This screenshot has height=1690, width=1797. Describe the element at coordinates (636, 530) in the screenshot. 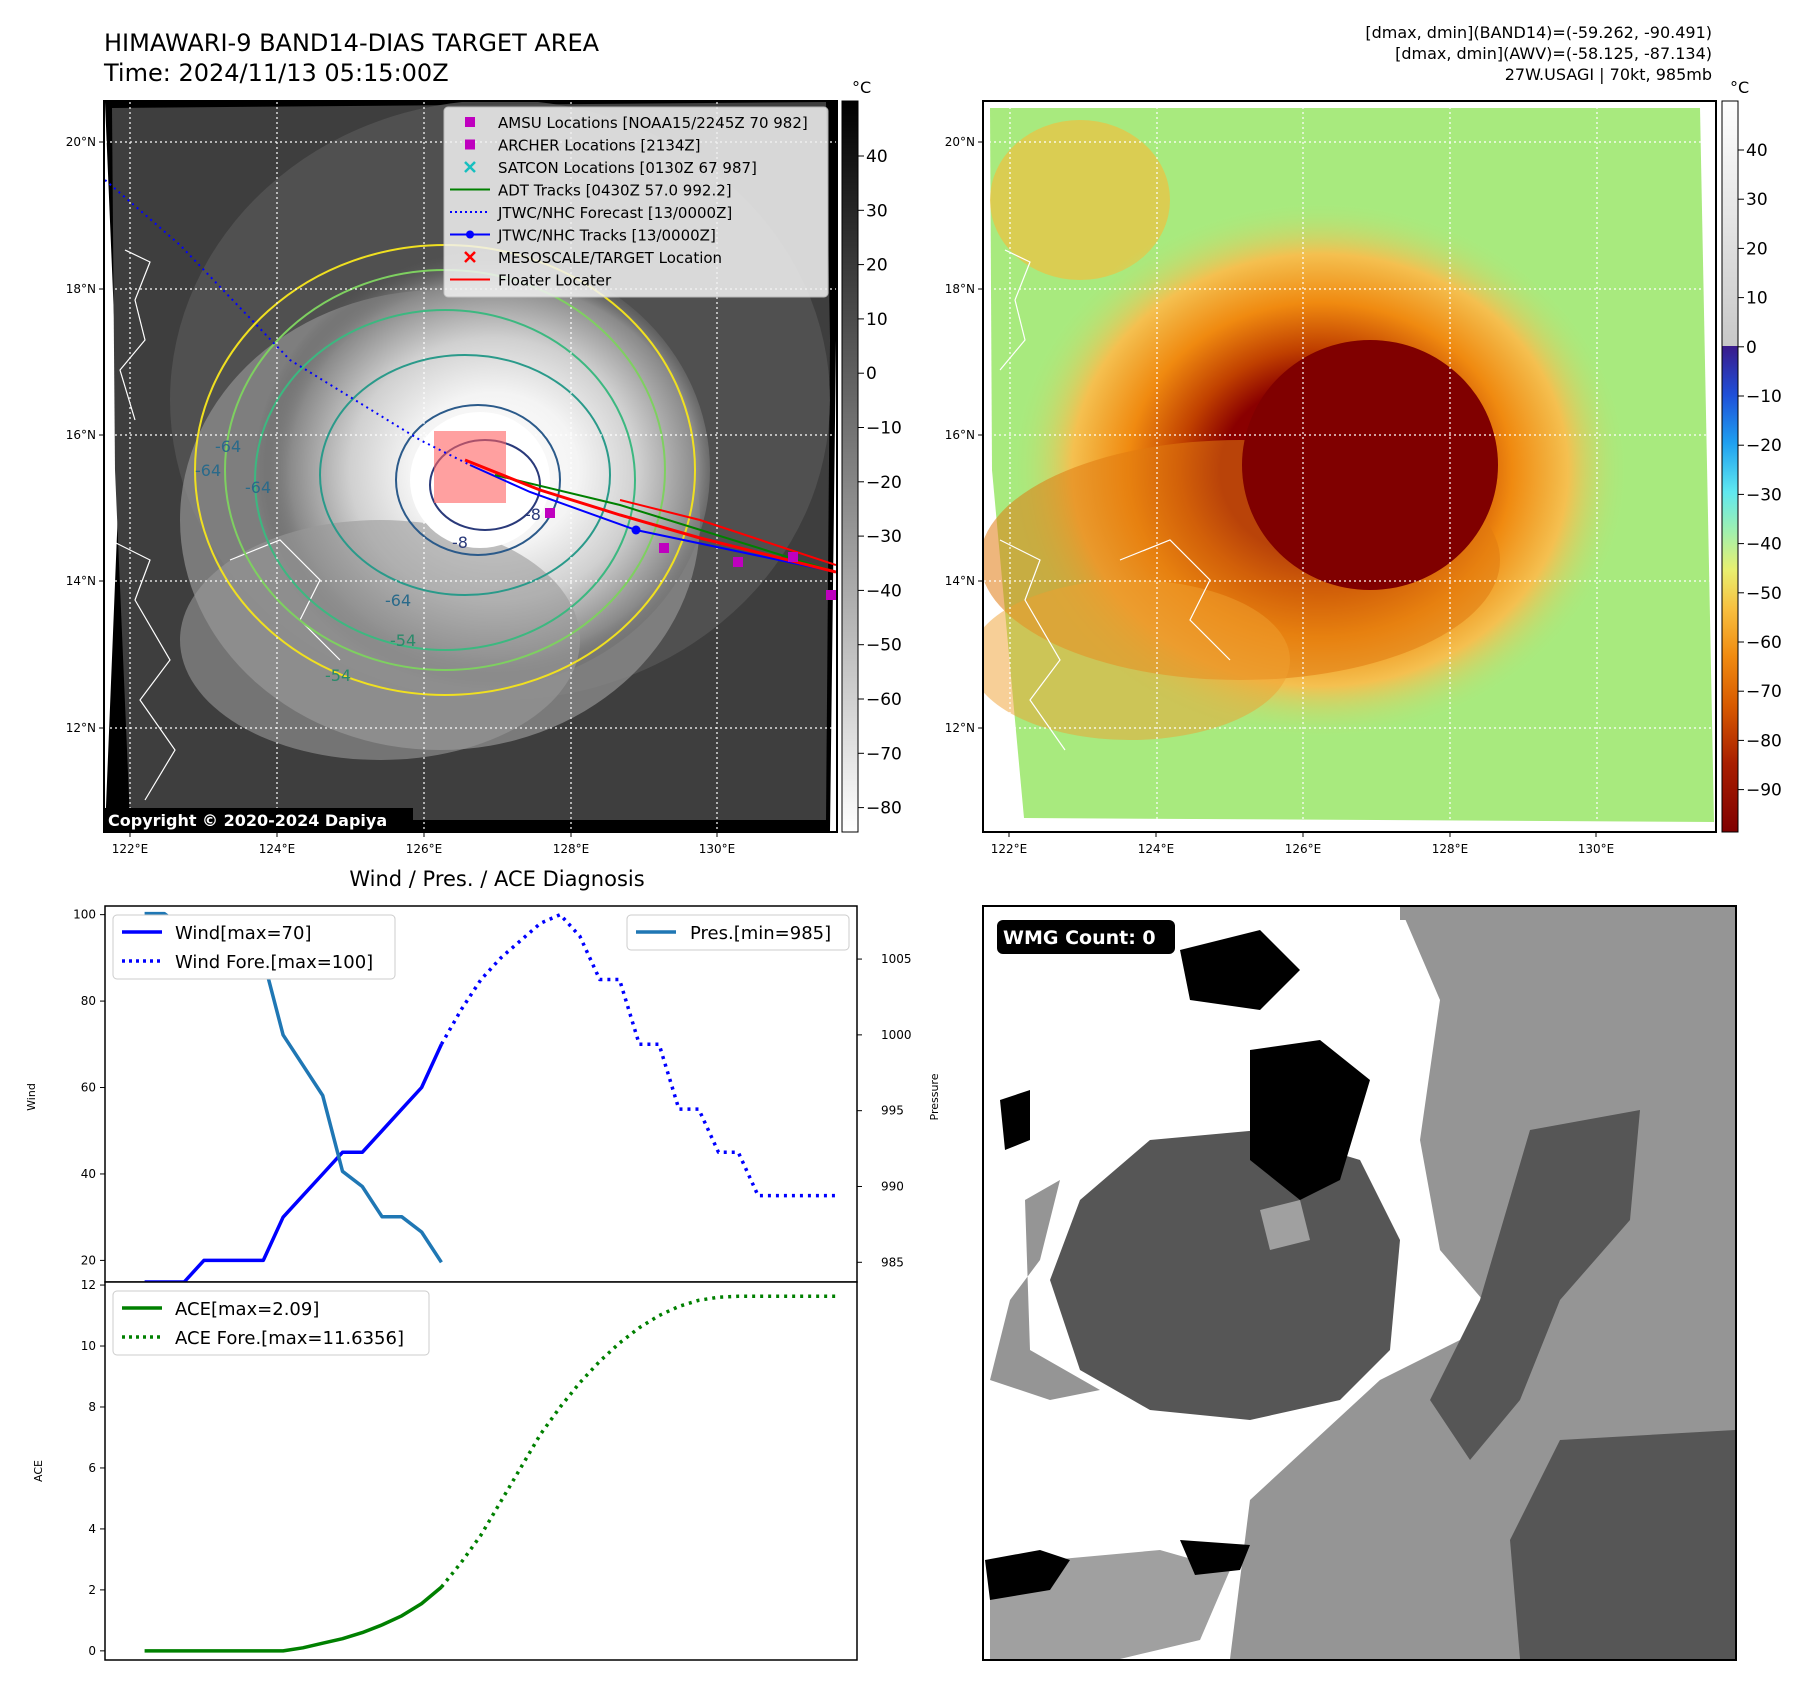

I see `jtwc-track-point` at that location.